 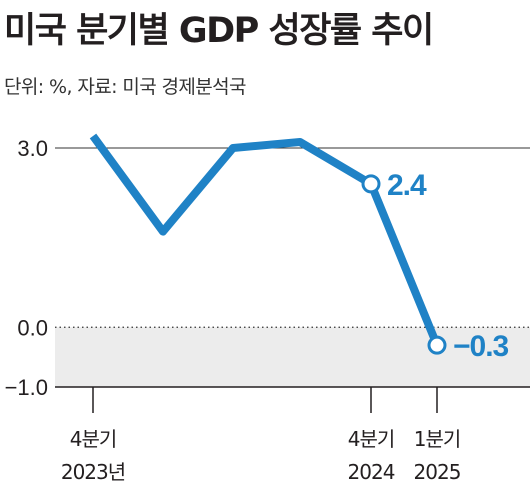 What do you see at coordinates (219, 31) in the screenshot?
I see `page-title: 미국 분기별 GDP 성장률 추이` at bounding box center [219, 31].